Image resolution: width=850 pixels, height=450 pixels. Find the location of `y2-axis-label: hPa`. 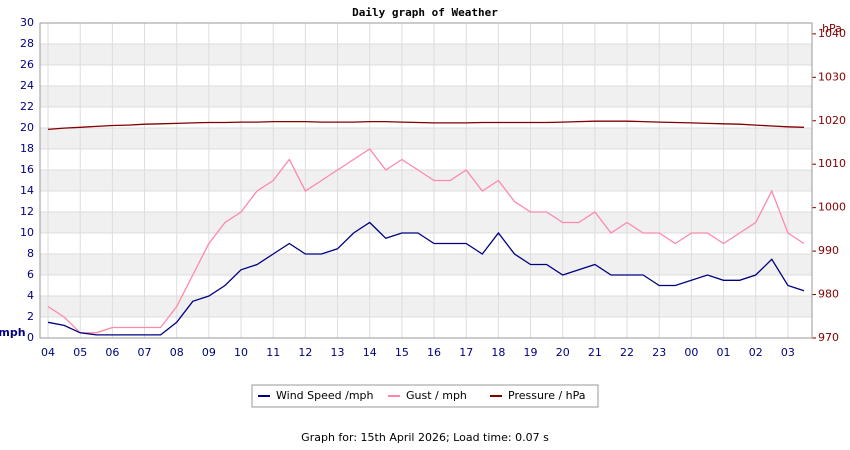

y2-axis-label: hPa is located at coordinates (832, 28).